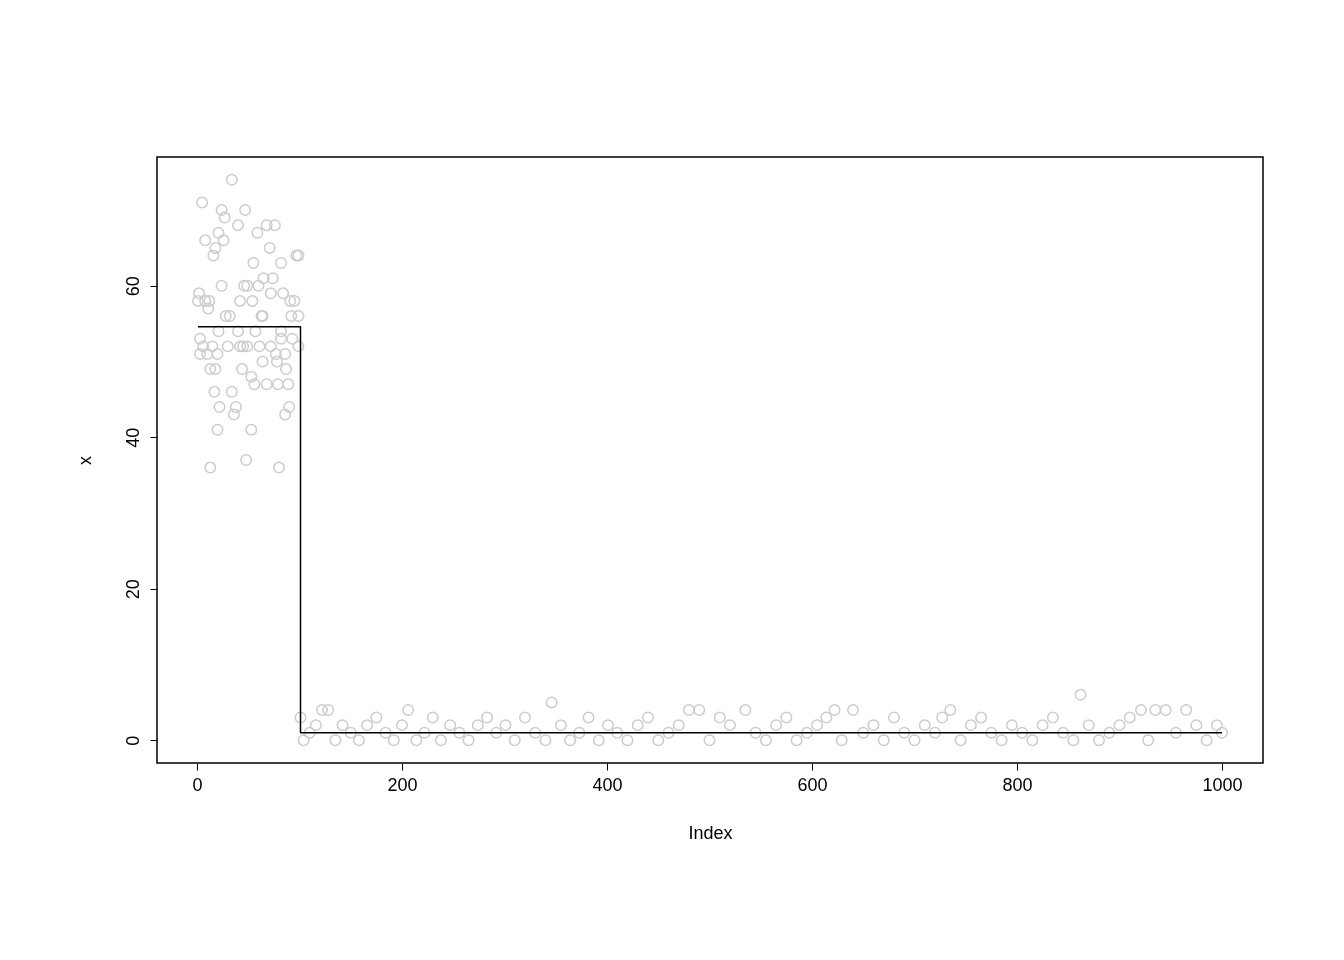 This screenshot has height=960, width=1344. I want to click on y-axis-title: x, so click(84, 460).